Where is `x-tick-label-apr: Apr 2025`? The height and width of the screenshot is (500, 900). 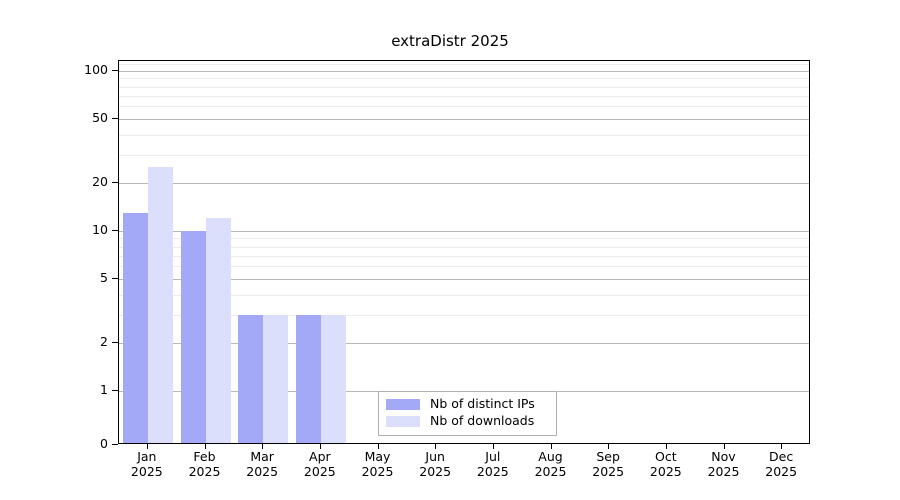
x-tick-label-apr: Apr 2025 is located at coordinates (320, 464).